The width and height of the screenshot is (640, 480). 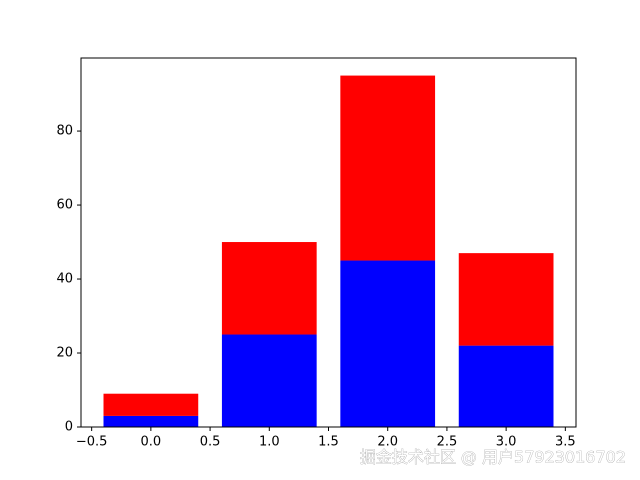 I want to click on y-tick-label: 20, so click(x=64, y=353).